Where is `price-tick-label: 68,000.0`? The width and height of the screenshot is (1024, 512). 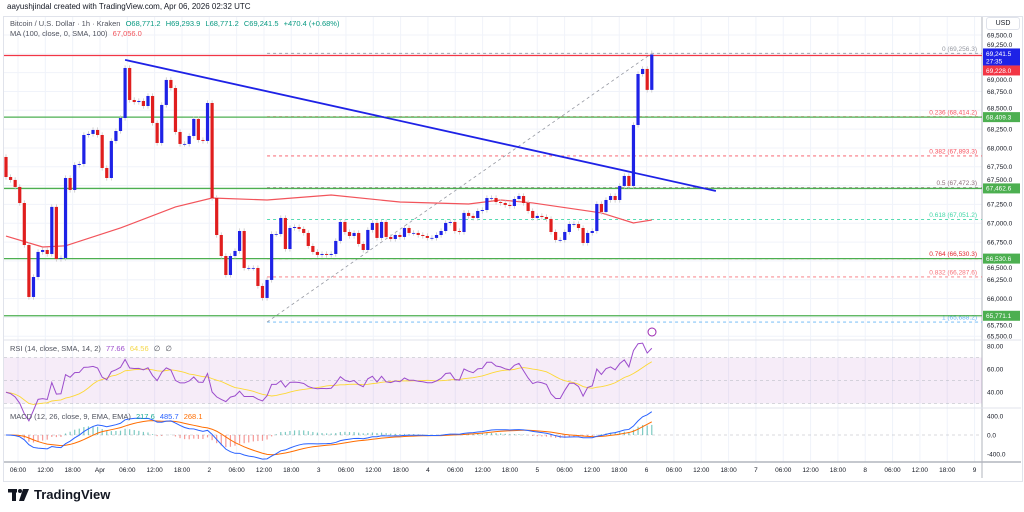 price-tick-label: 68,000.0 is located at coordinates (1000, 148).